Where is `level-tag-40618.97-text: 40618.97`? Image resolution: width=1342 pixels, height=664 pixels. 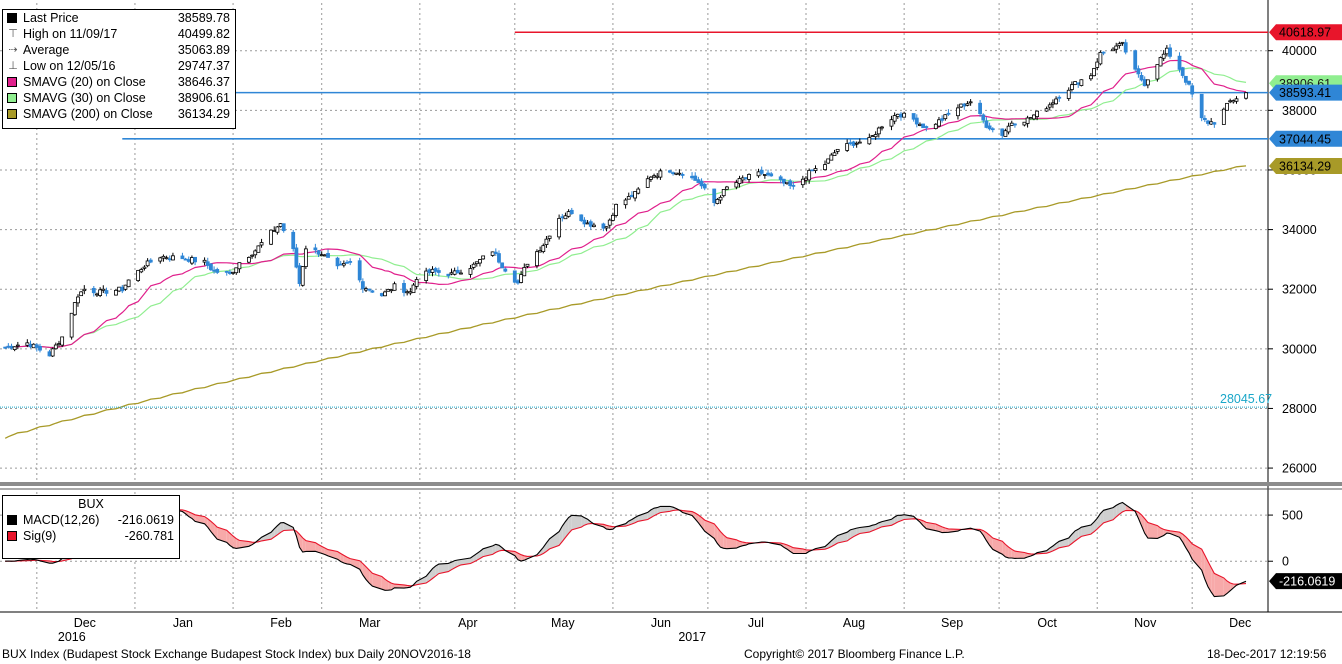
level-tag-40618.97-text: 40618.97 is located at coordinates (1305, 33).